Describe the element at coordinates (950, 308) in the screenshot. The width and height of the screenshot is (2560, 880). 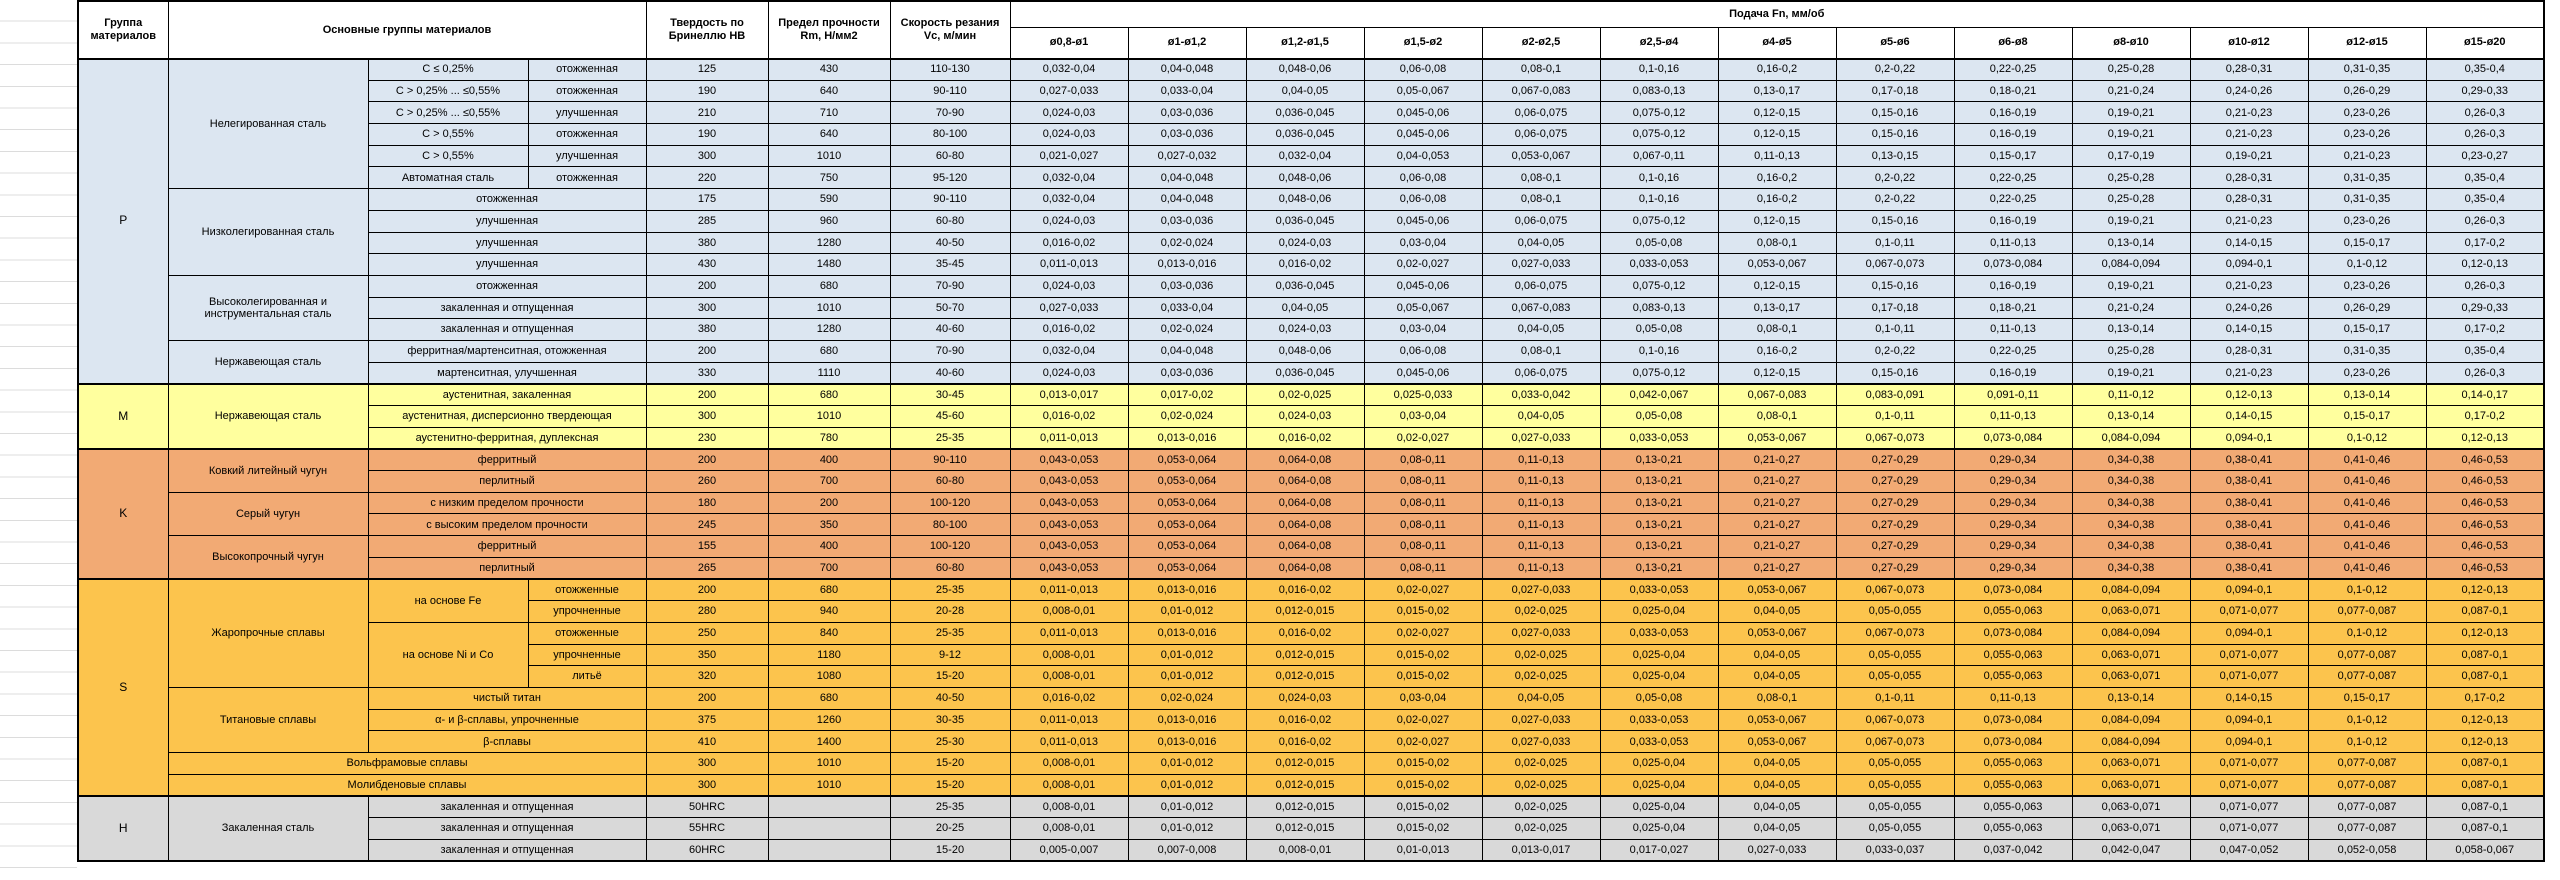
I see `value-cell: 50-70` at that location.